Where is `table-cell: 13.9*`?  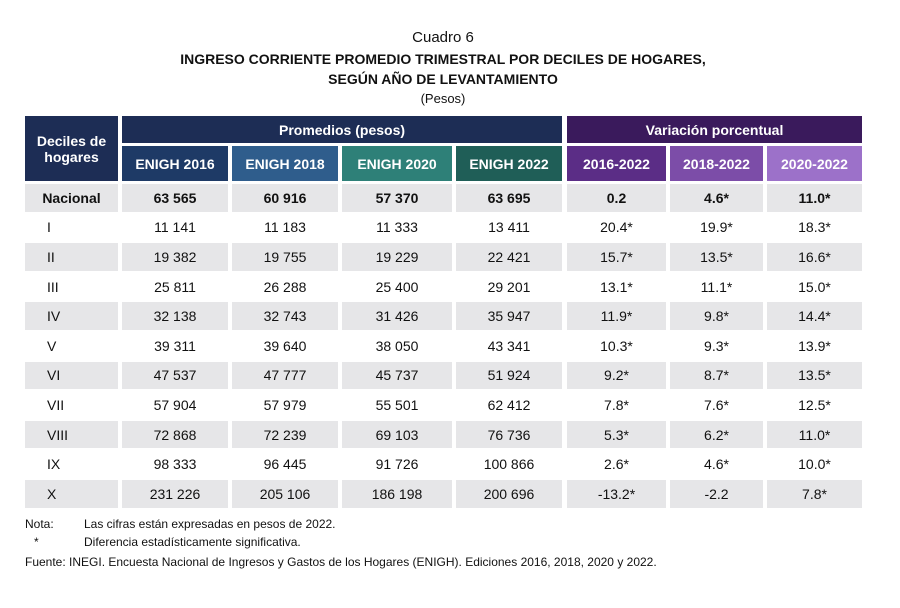 table-cell: 13.9* is located at coordinates (814, 346).